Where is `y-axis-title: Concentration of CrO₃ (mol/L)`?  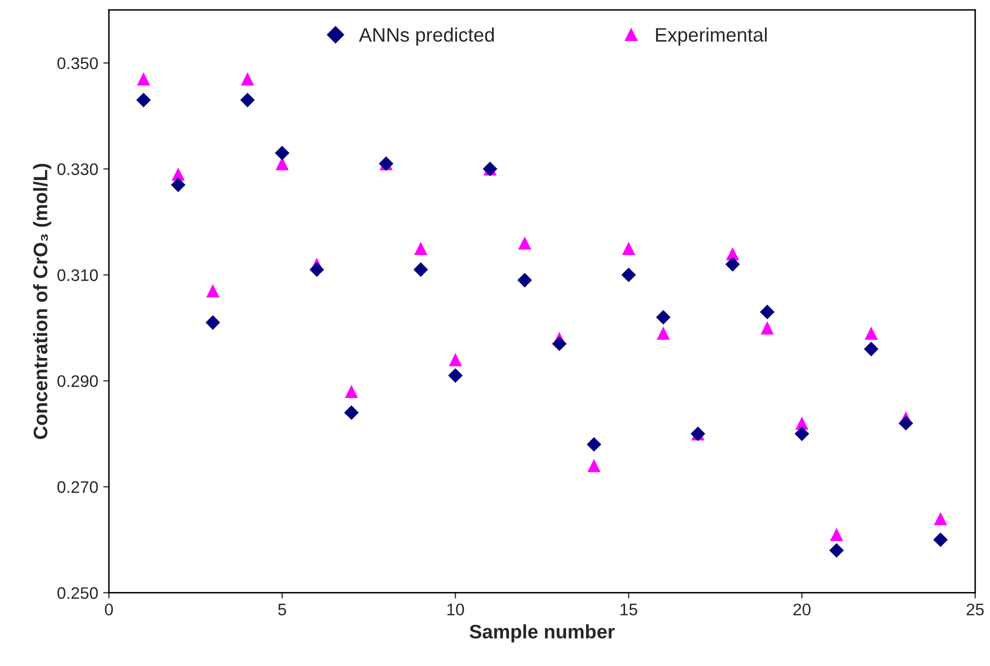 y-axis-title: Concentration of CrO₃ (mol/L) is located at coordinates (42, 301).